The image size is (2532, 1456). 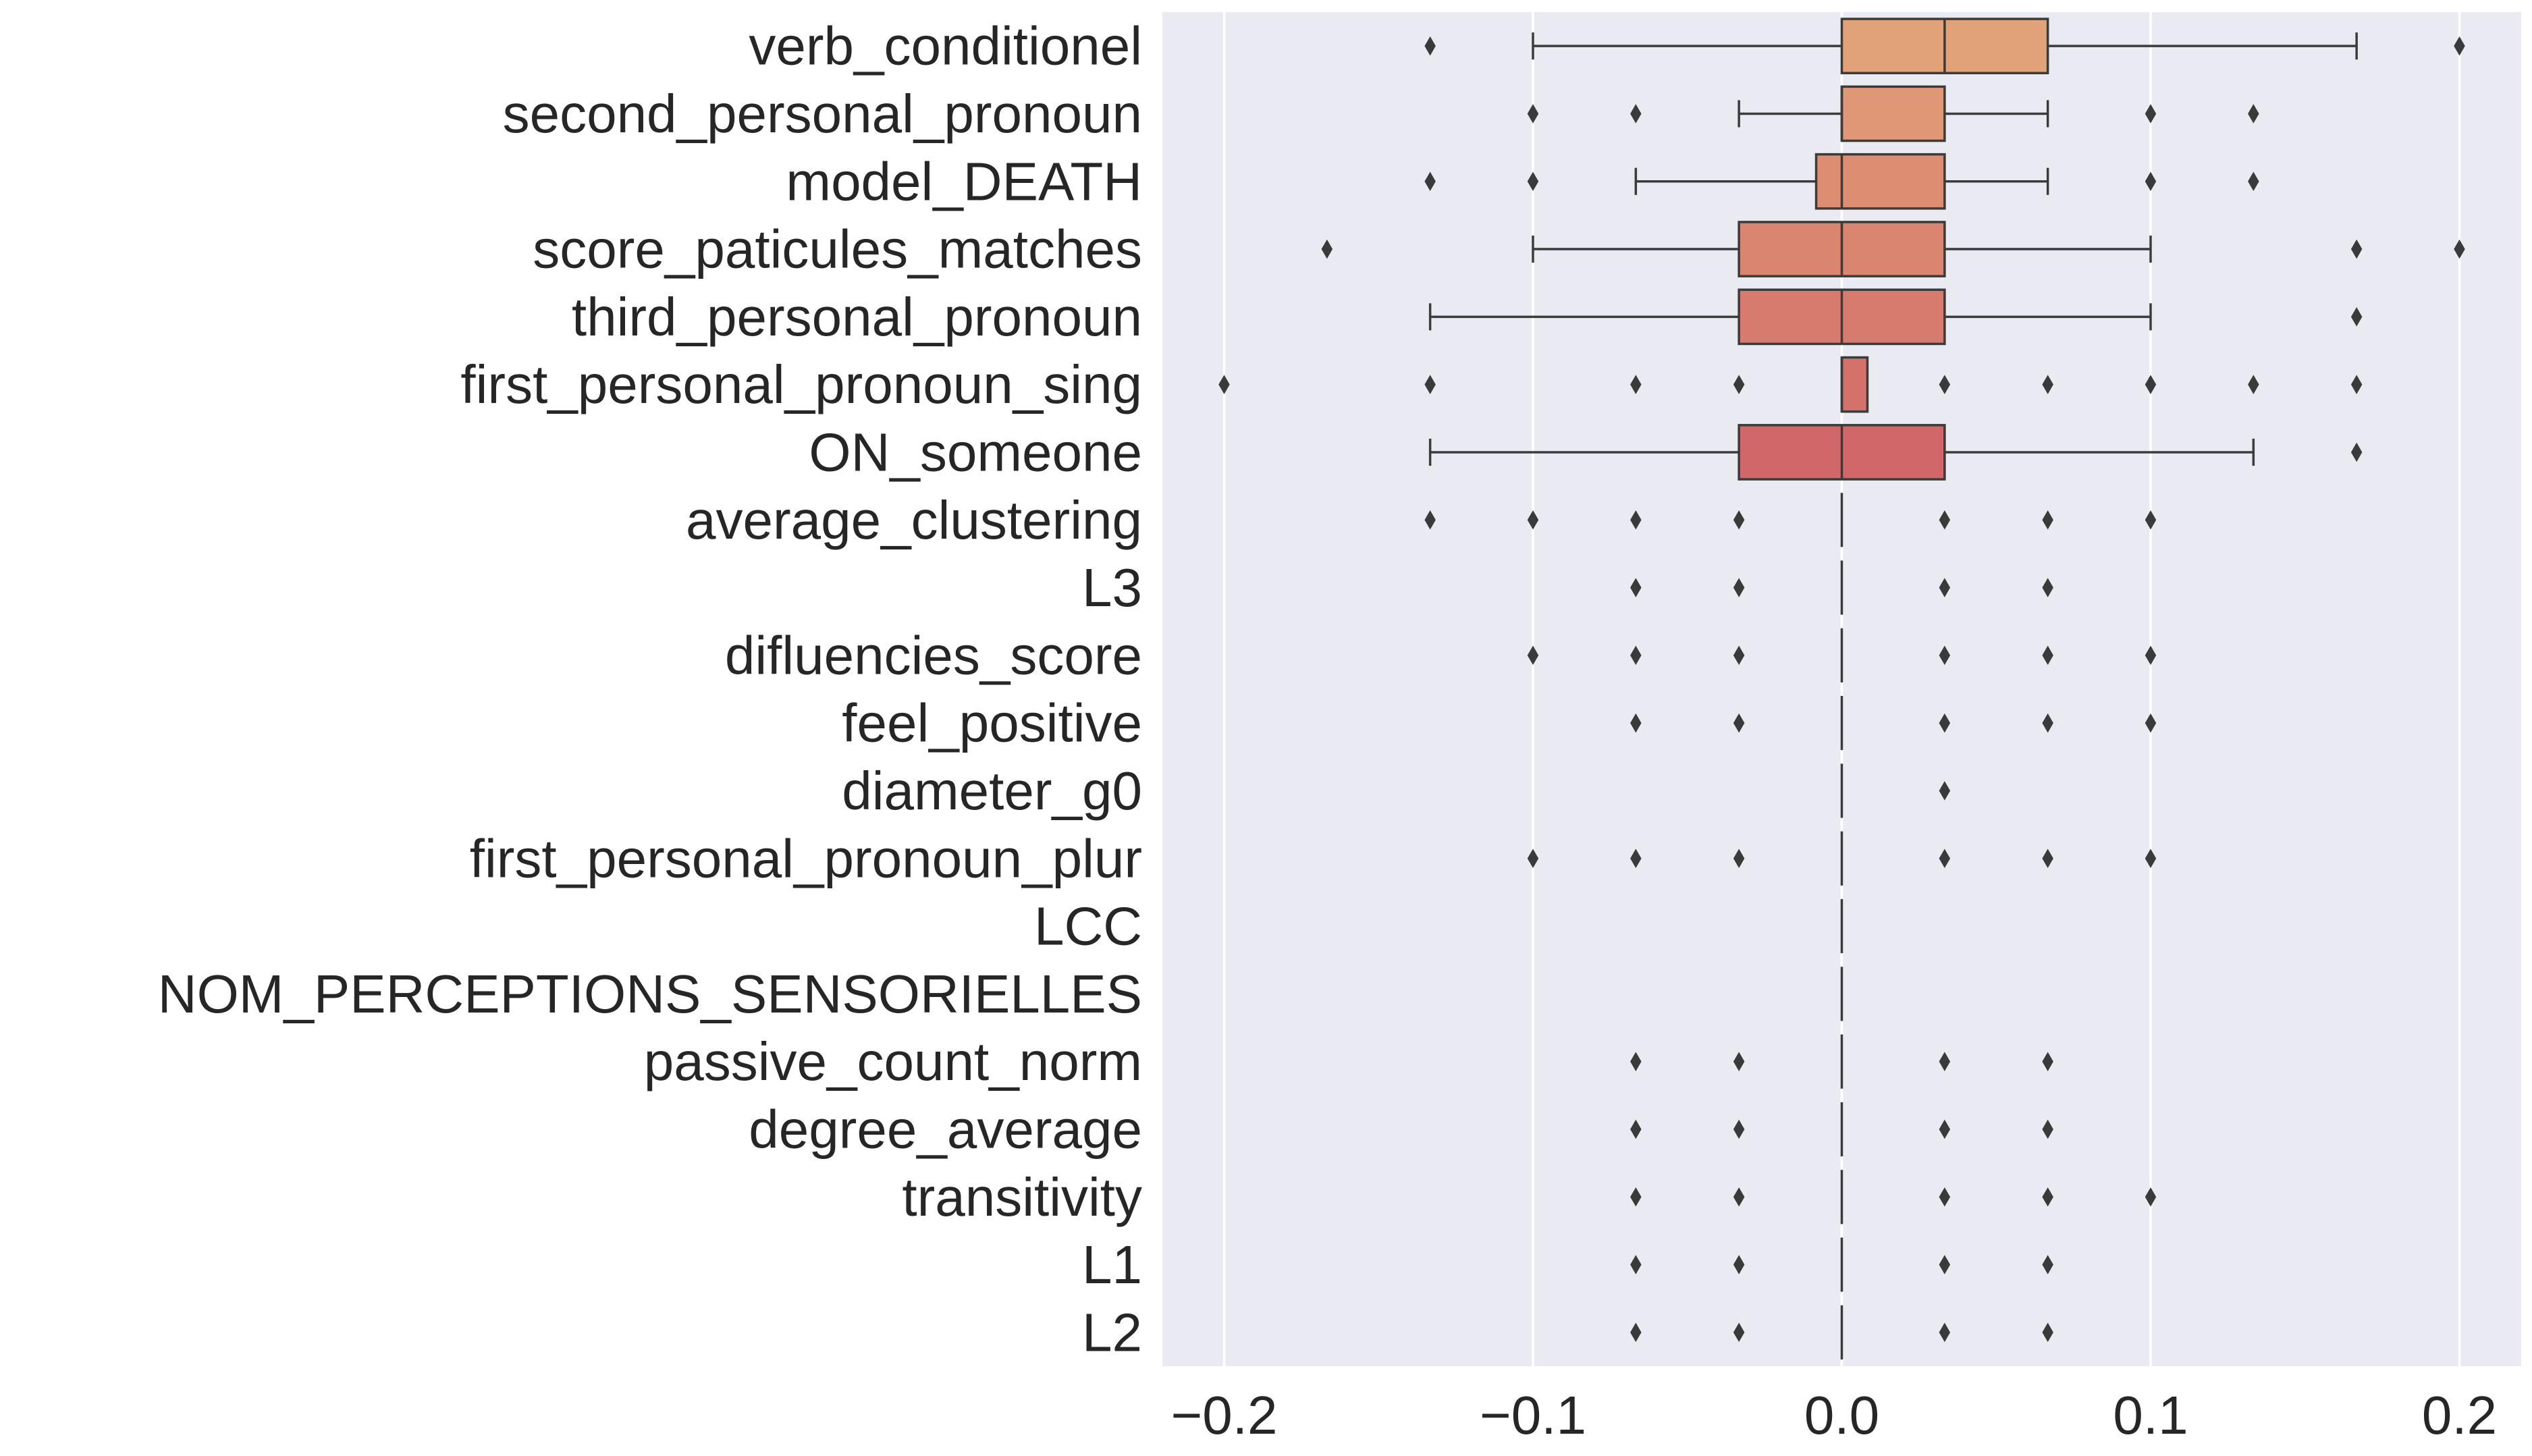 I want to click on y-tick-label: feel_positive, so click(x=992, y=723).